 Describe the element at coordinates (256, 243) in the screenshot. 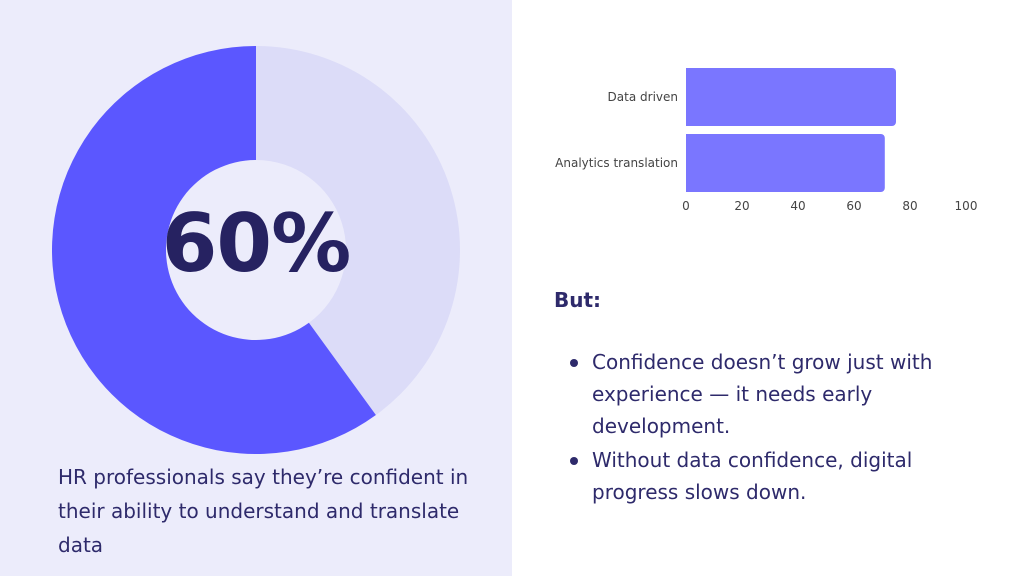

I see `donut-center-label: 60%` at that location.